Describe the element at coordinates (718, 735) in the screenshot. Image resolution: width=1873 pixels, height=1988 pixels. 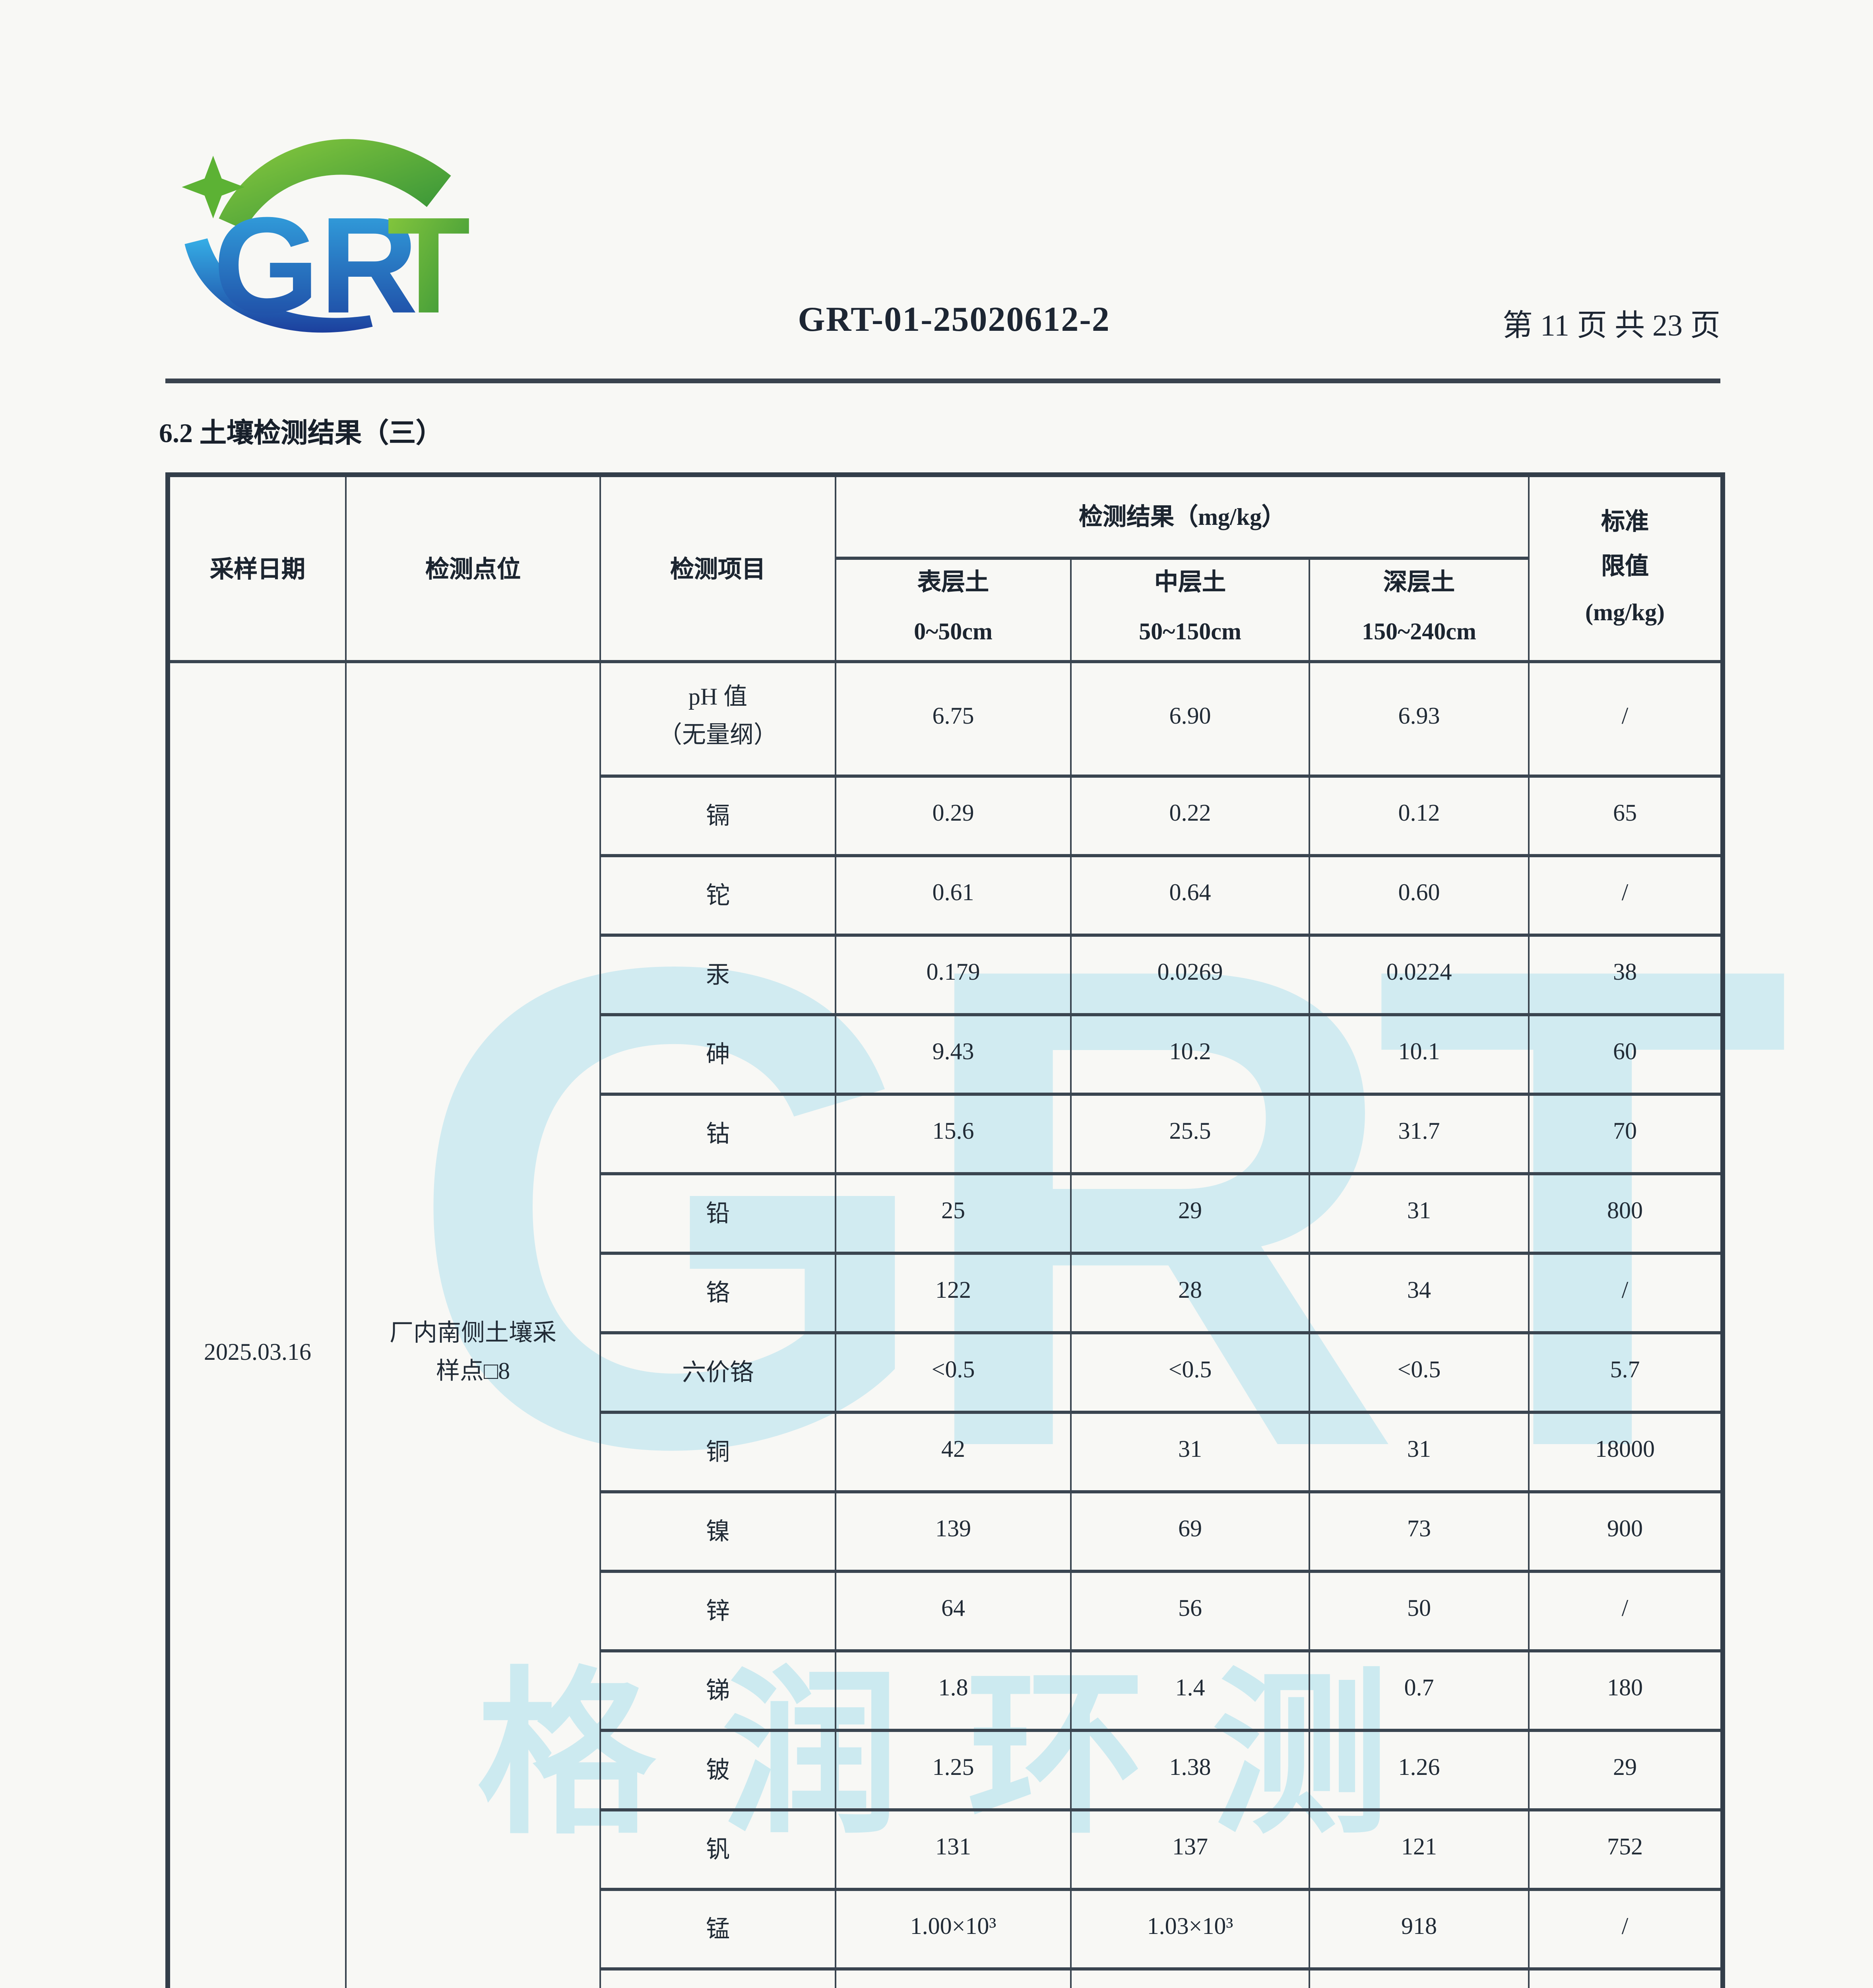
I see `item-name-2: （无量纲）` at that location.